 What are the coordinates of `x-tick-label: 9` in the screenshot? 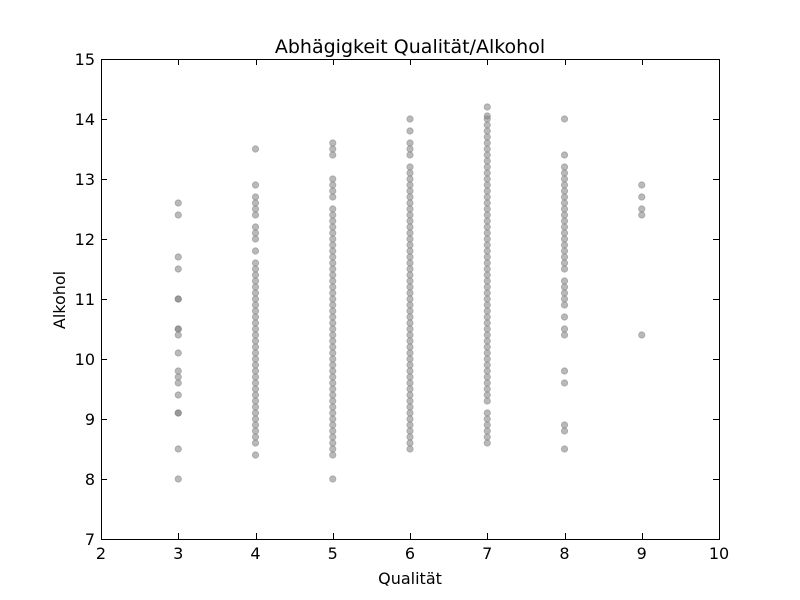 It's located at (642, 553).